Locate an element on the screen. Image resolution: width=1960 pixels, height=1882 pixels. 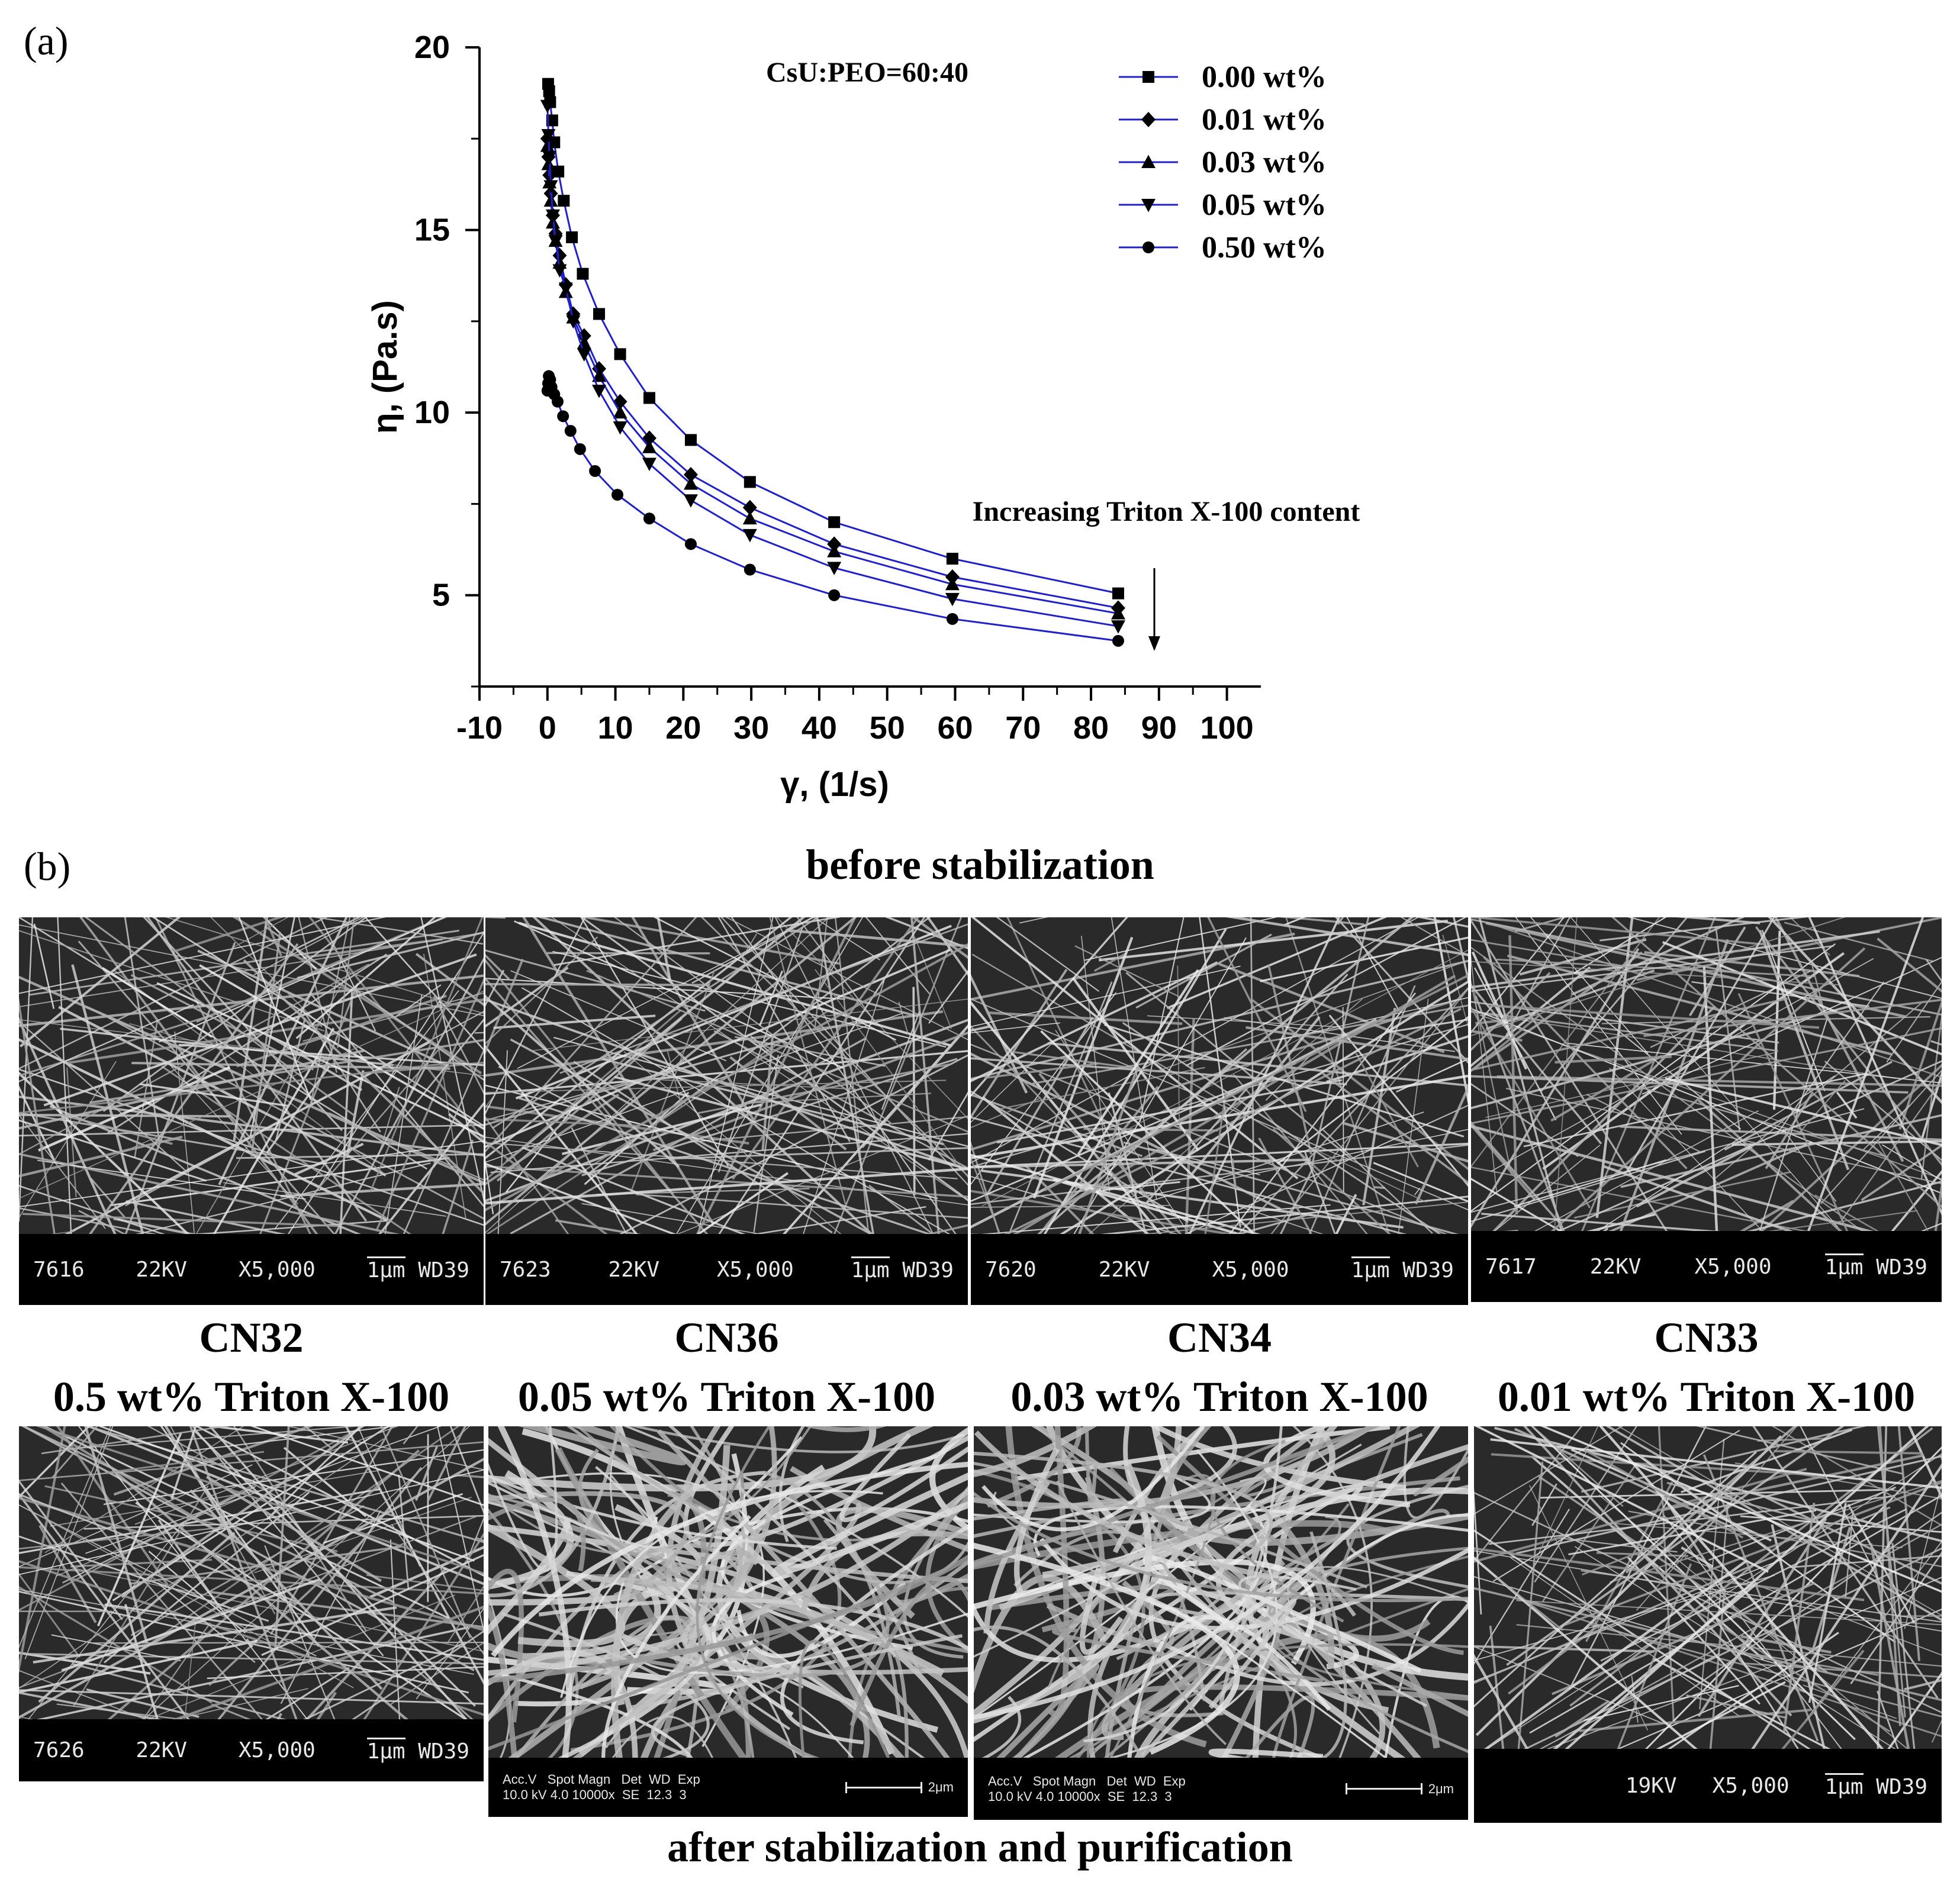
caption-code: CN34 is located at coordinates (1220, 1337).